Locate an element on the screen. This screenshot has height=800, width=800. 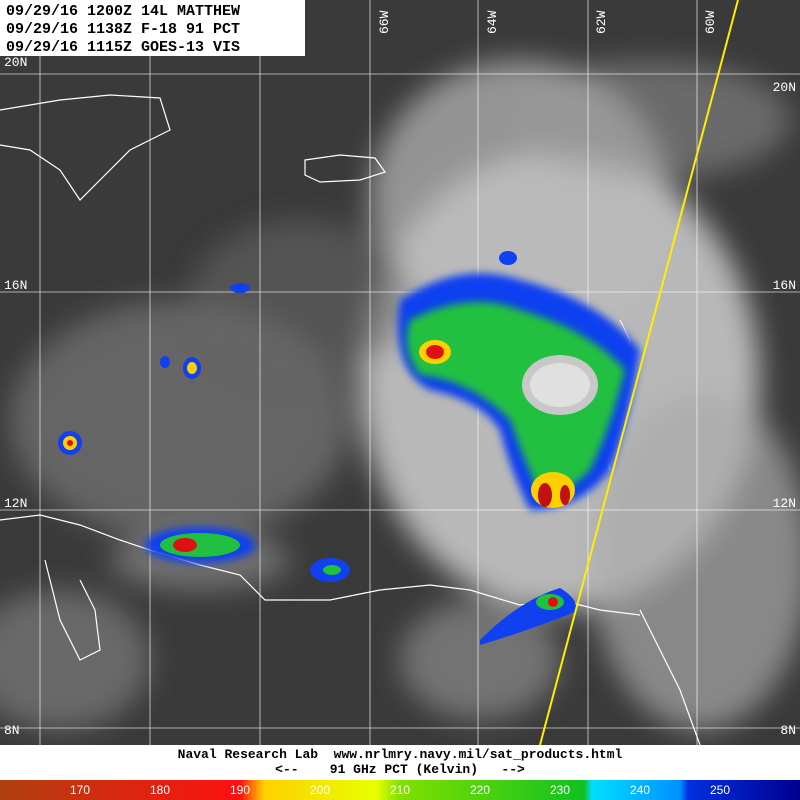
colorbar-label: 190 is located at coordinates (240, 790).